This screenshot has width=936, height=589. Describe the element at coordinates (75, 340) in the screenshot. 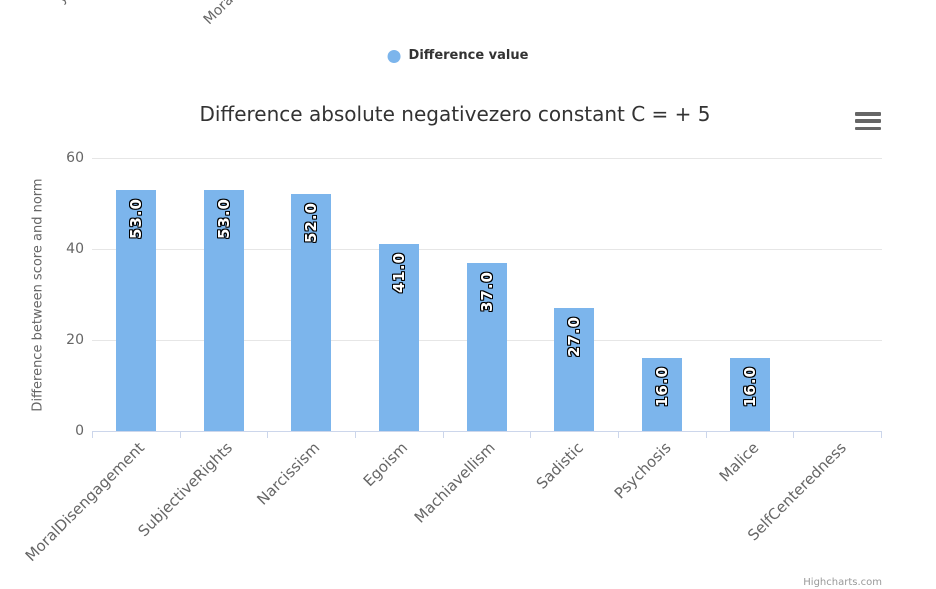

I see `y-axis-tick-label: 20` at that location.